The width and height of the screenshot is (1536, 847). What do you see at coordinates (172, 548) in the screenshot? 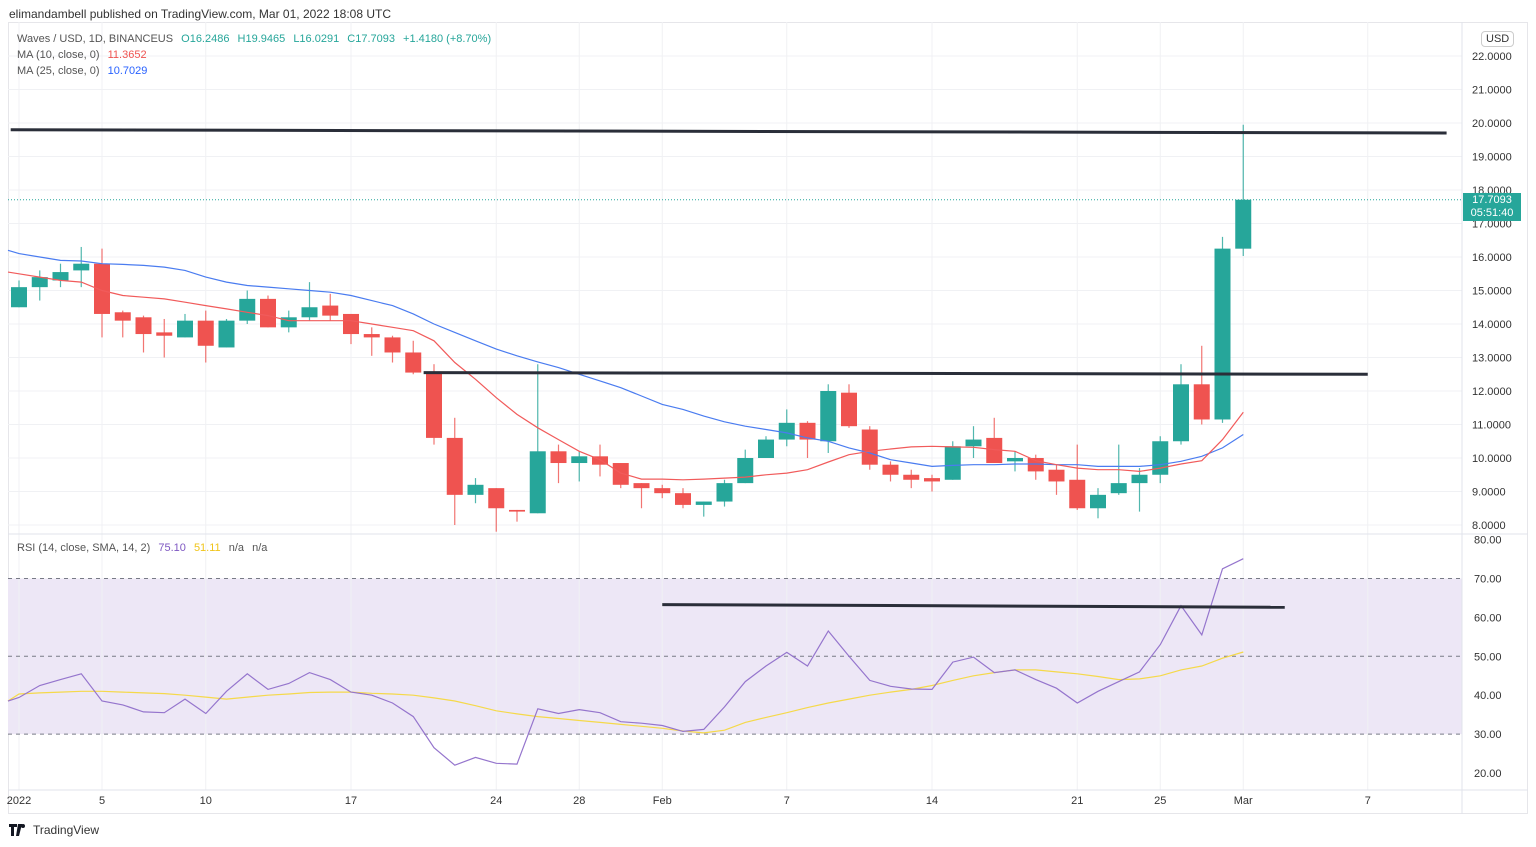
I see `rsi-value: 75.10` at bounding box center [172, 548].